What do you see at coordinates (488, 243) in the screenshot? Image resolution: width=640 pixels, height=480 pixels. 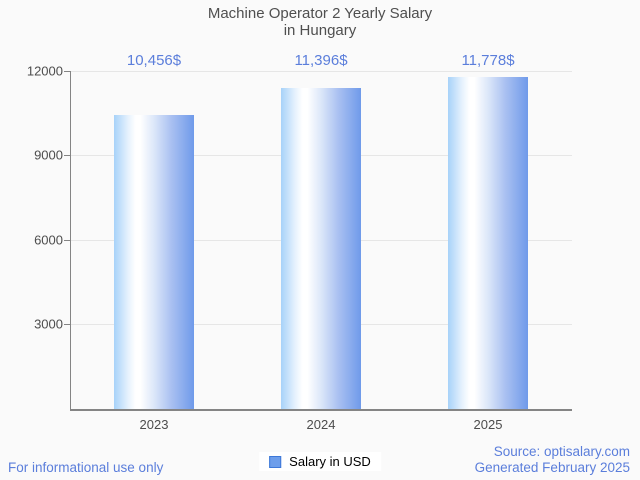 I see `bar-2025` at bounding box center [488, 243].